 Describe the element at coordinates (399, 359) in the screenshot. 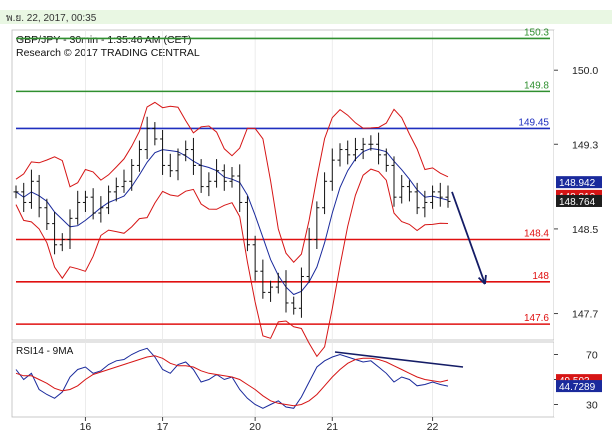

I see `rsi-trendline` at that location.